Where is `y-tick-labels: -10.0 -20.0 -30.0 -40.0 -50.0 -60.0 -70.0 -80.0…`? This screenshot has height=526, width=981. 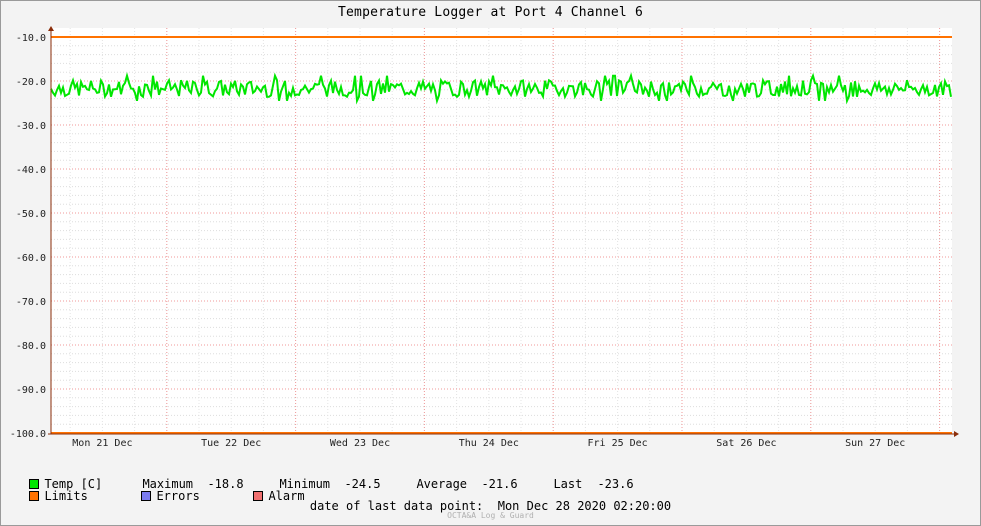 y-tick-labels: -10.0 -20.0 -30.0 -40.0 -50.0 -60.0 -70.0 -80.0… is located at coordinates (28, 236).